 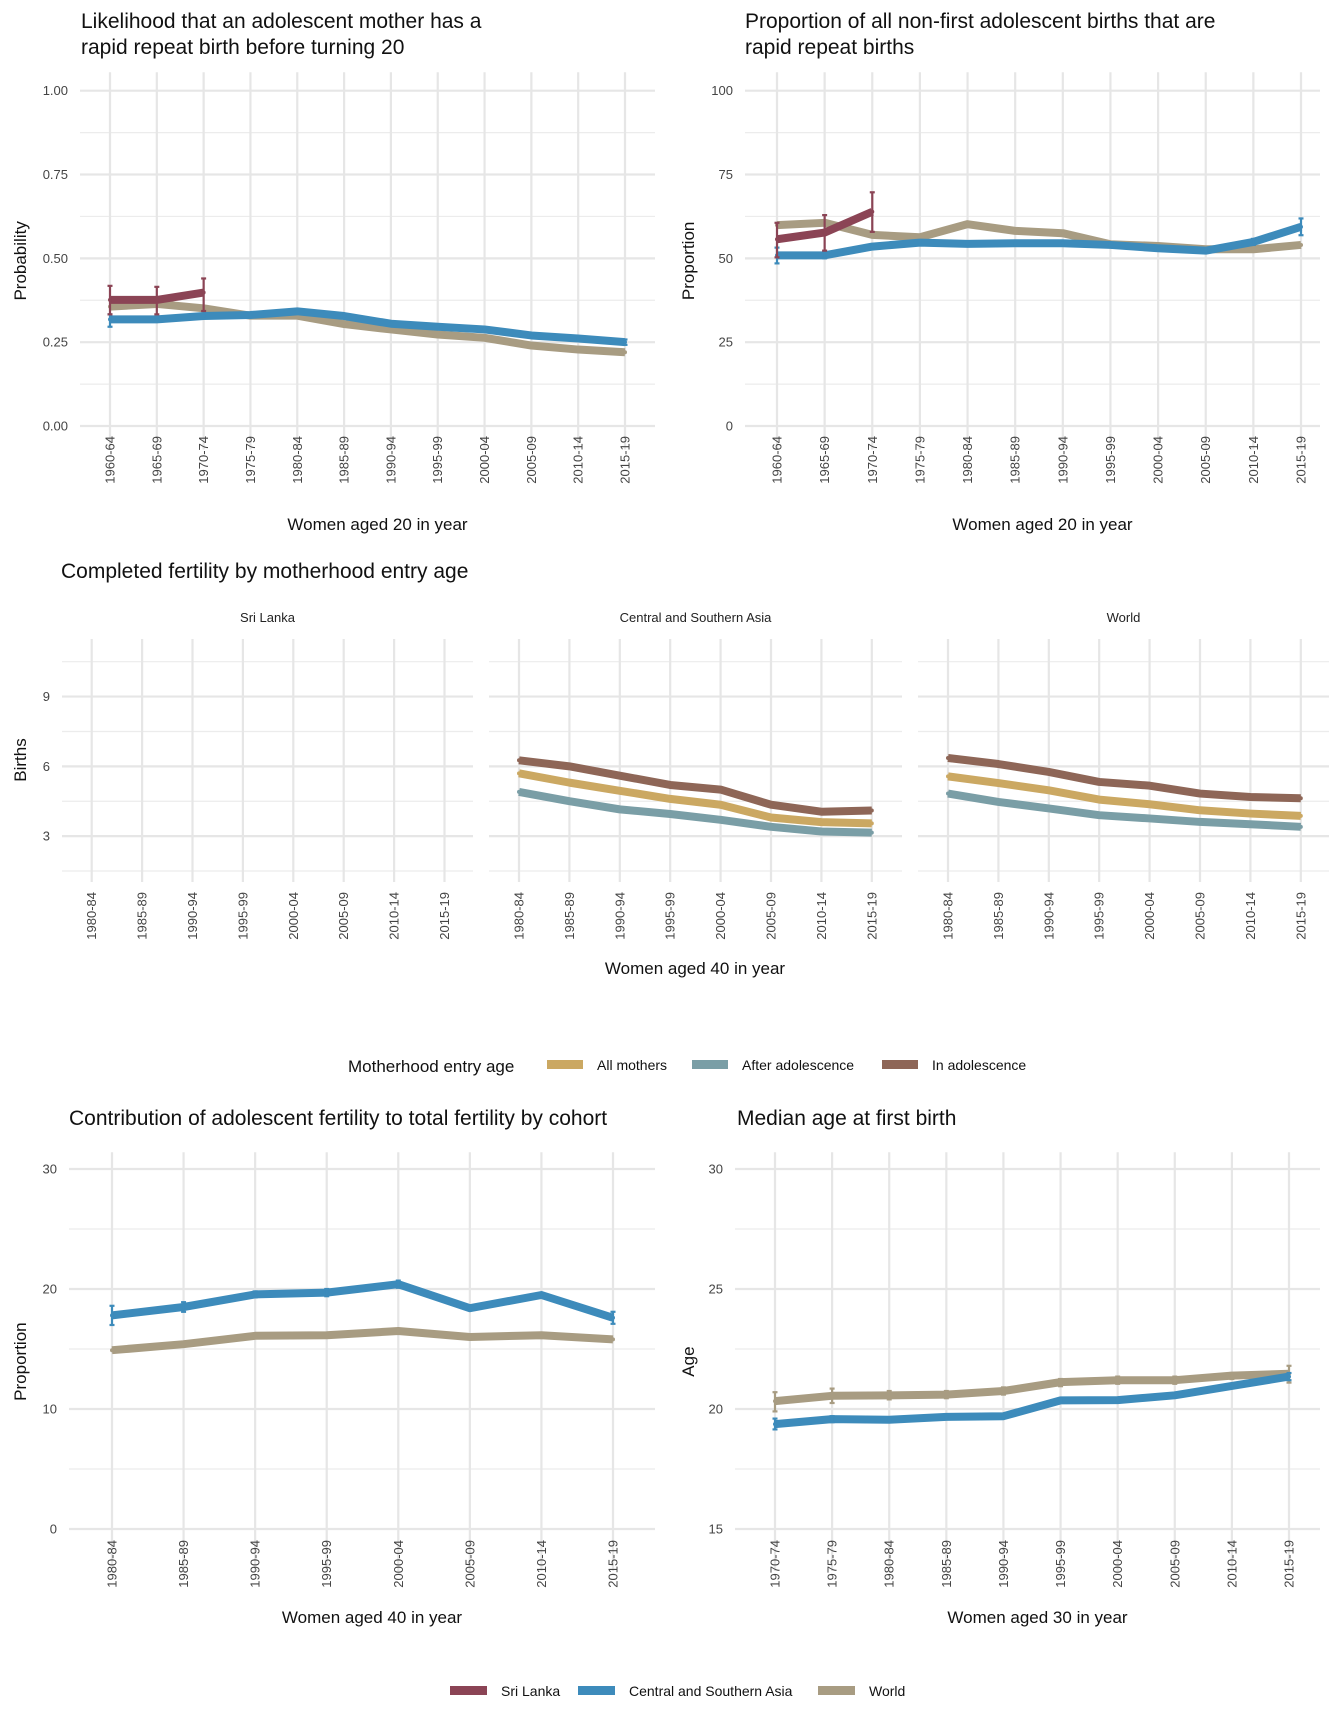 I want to click on y-tick-label: 1.00, so click(x=55, y=90).